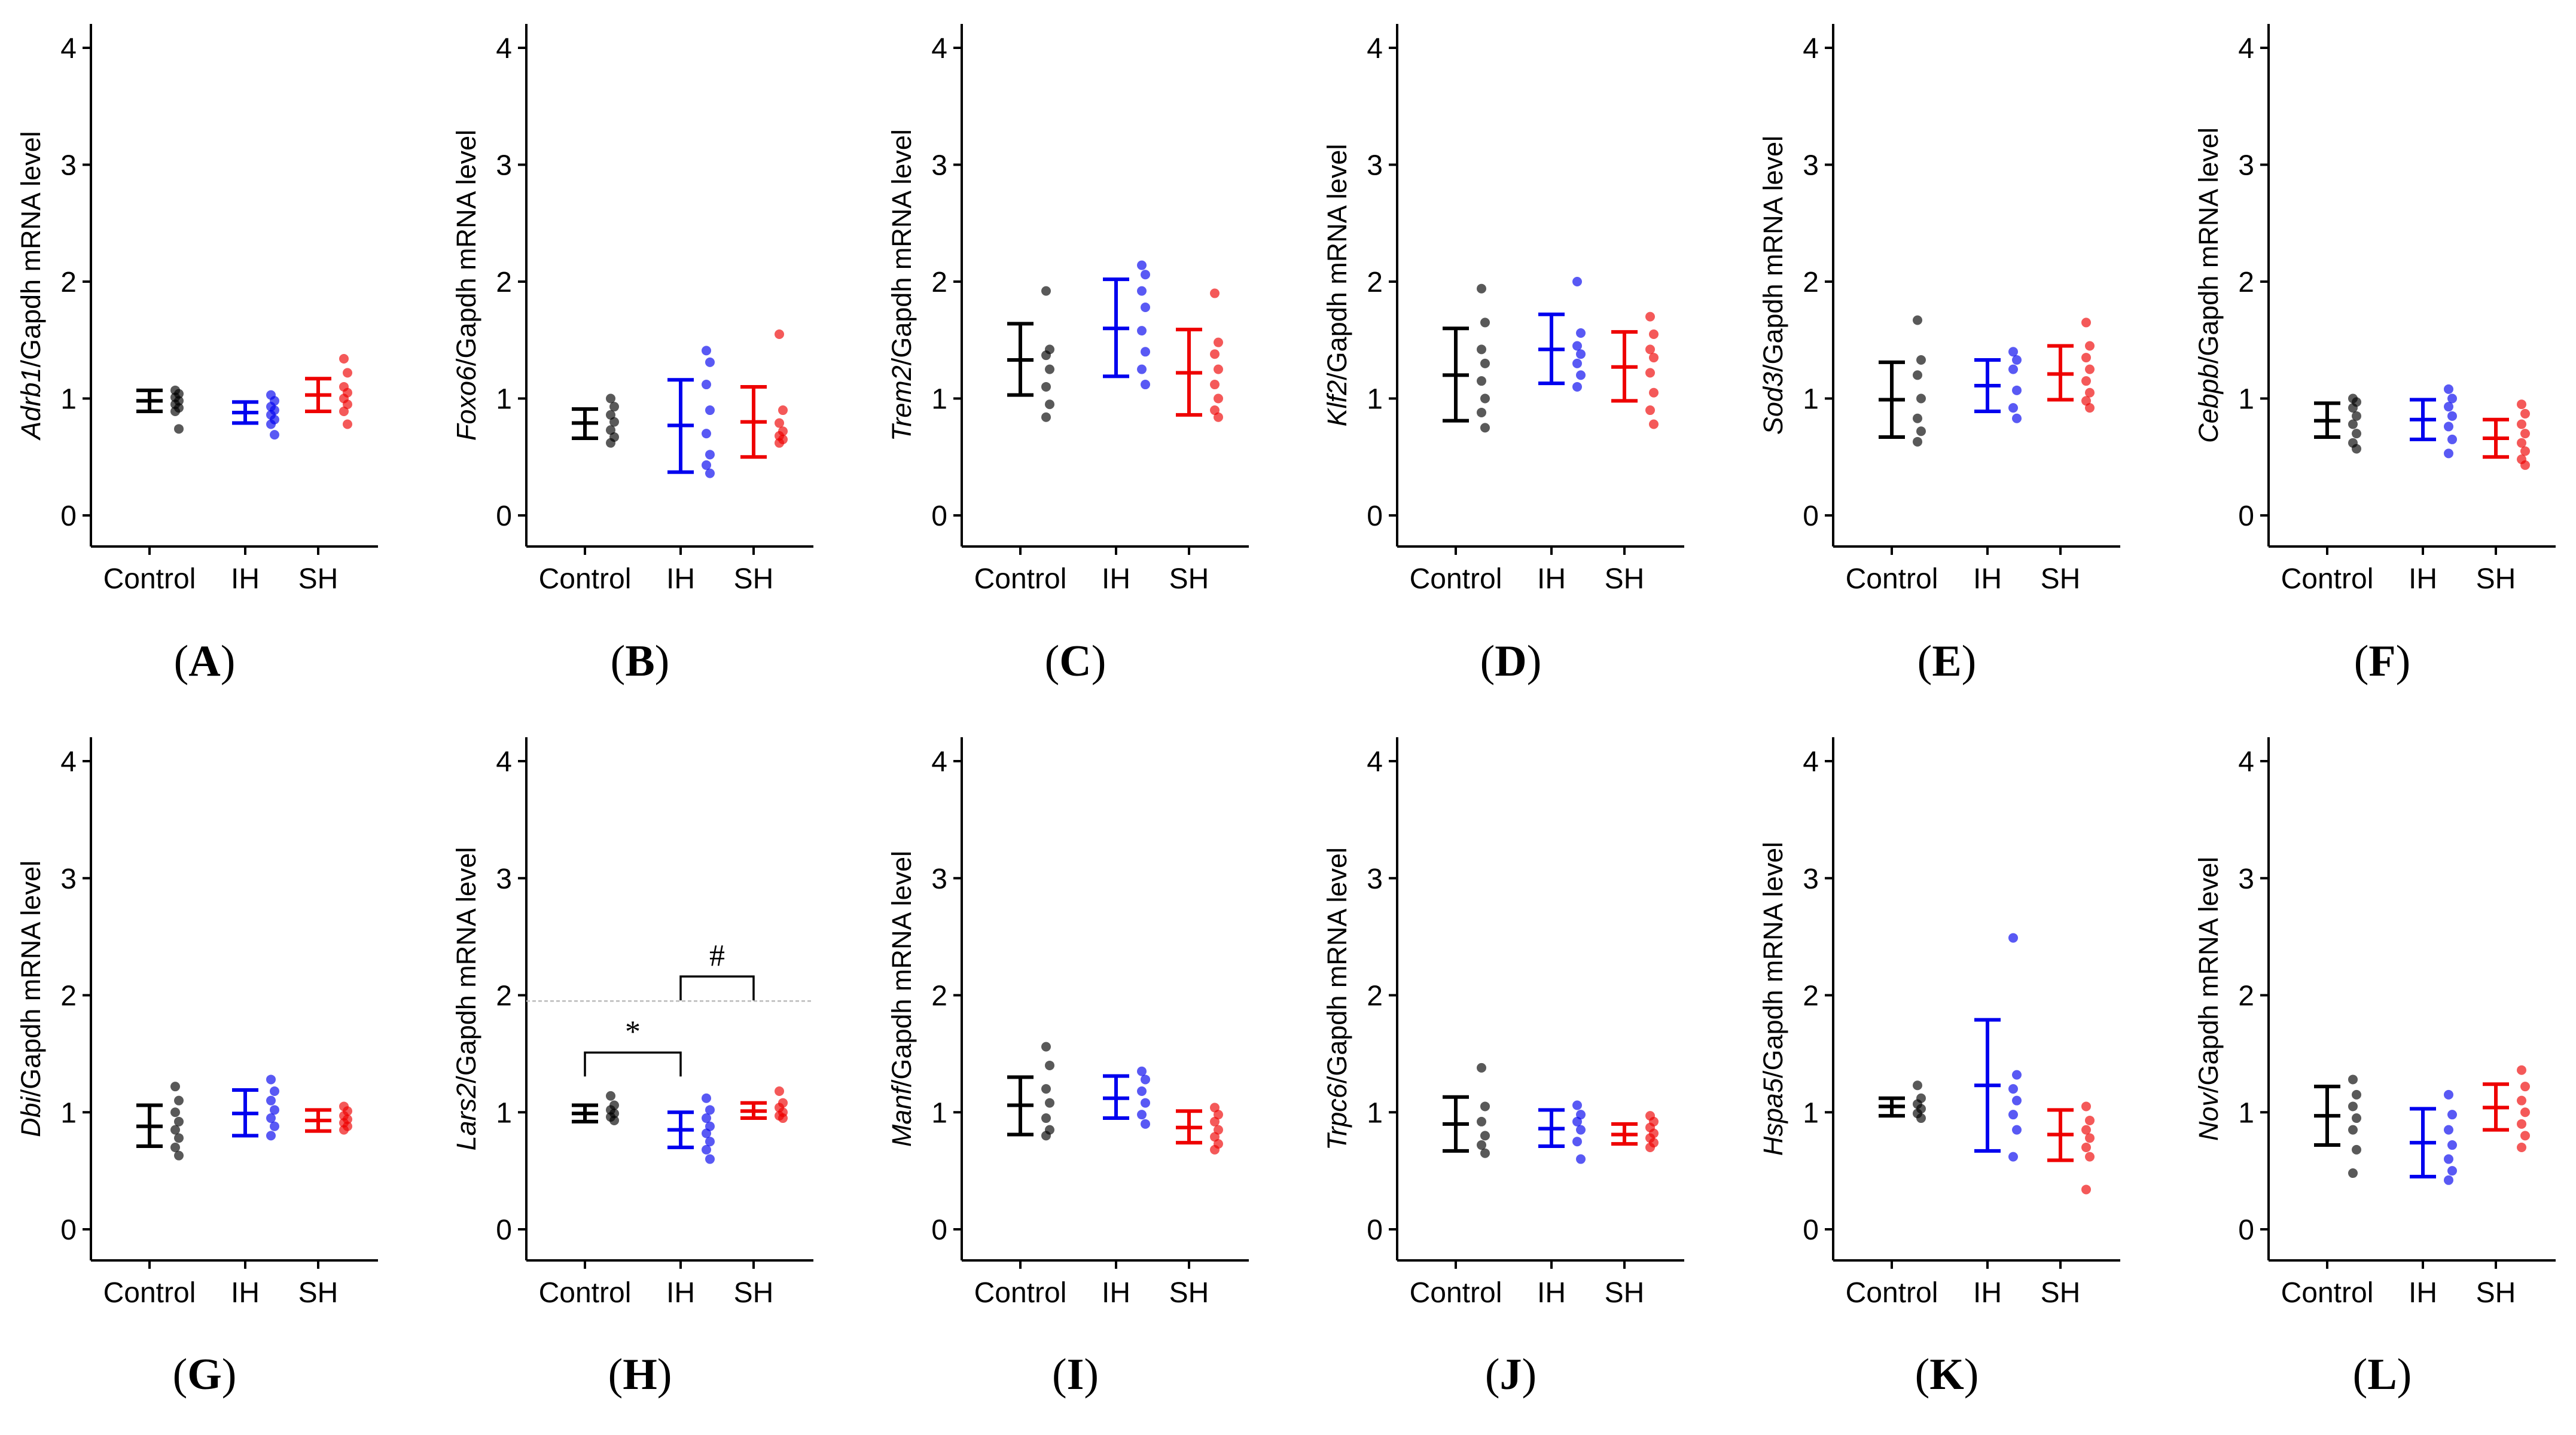 This screenshot has width=2576, height=1435. Describe the element at coordinates (1076, 1374) in the screenshot. I see `panel-letter: (I)` at that location.